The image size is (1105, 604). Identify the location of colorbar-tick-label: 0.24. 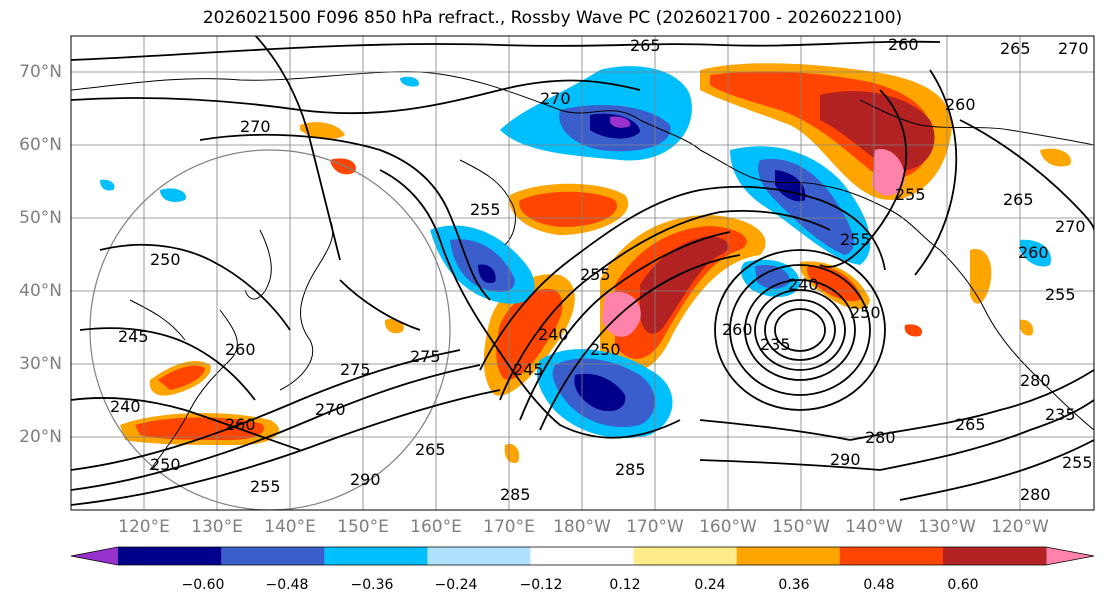
(710, 585).